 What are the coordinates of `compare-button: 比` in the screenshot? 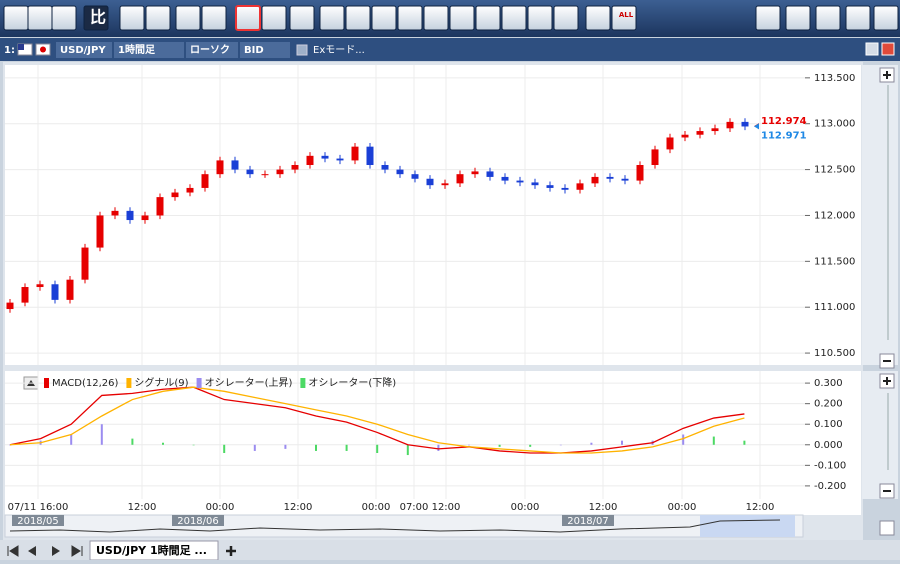 It's located at (98, 17).